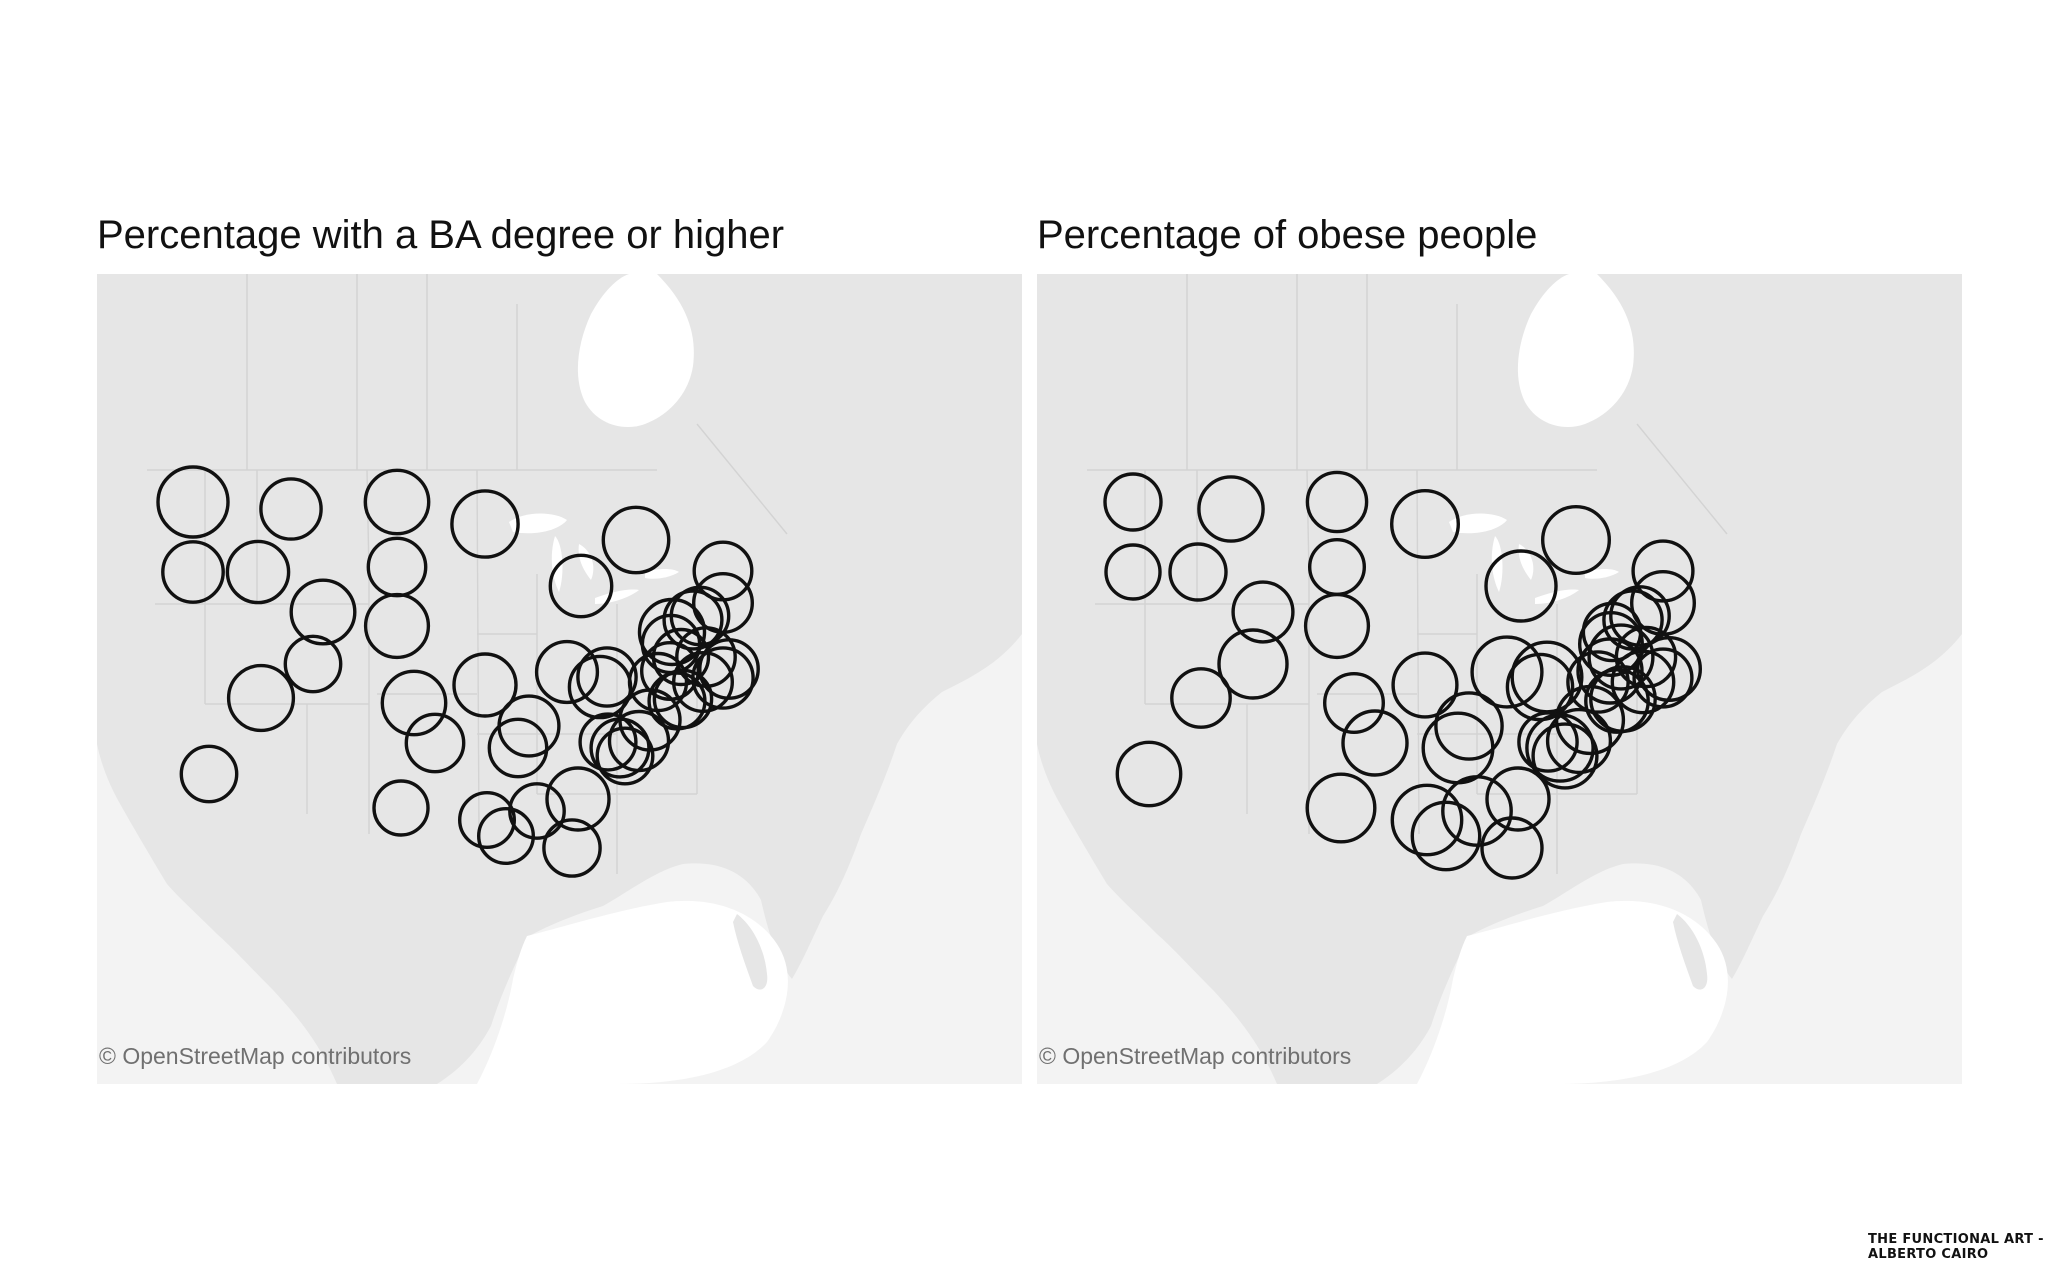 The height and width of the screenshot is (1280, 2048). Describe the element at coordinates (632, 992) in the screenshot. I see `gulf-of-mexico` at that location.